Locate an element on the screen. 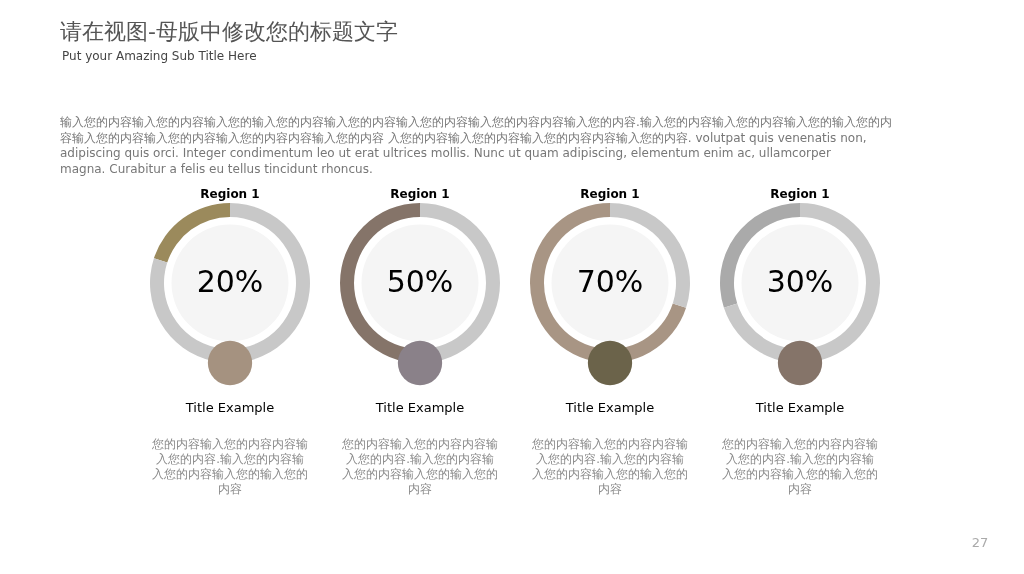 This screenshot has width=1024, height=574. data-label: 50% is located at coordinates (420, 281).